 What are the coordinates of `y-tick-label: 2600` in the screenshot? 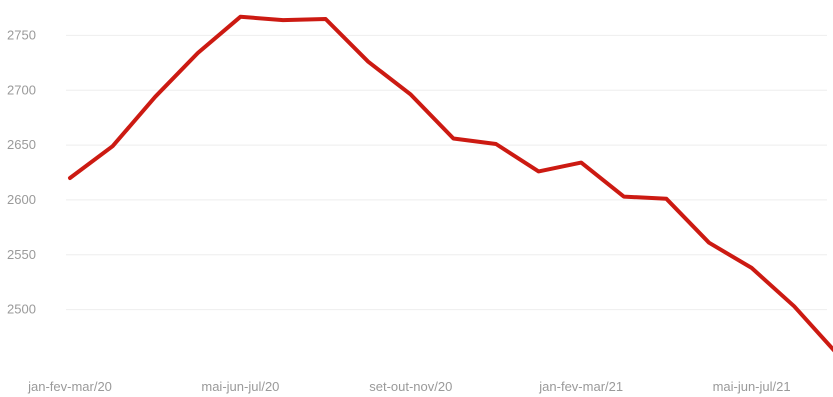 It's located at (21, 199).